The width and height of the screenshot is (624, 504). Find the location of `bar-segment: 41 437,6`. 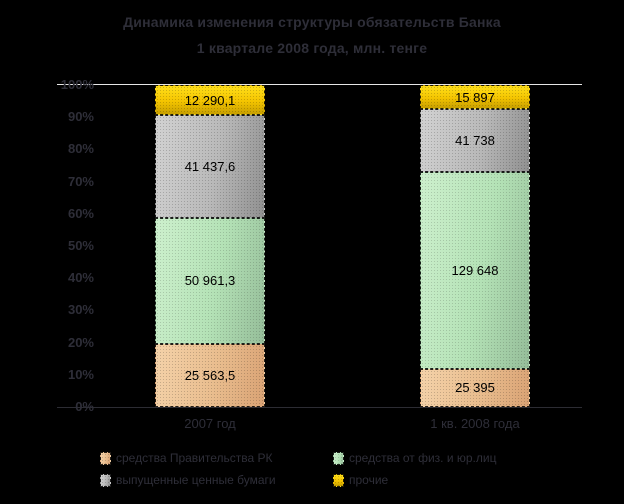

bar-segment: 41 437,6 is located at coordinates (210, 166).